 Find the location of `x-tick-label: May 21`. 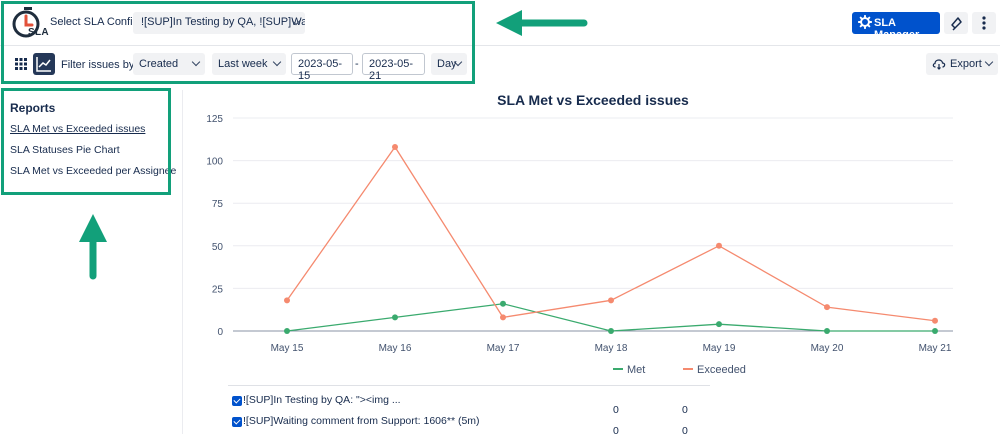

x-tick-label: May 21 is located at coordinates (935, 348).